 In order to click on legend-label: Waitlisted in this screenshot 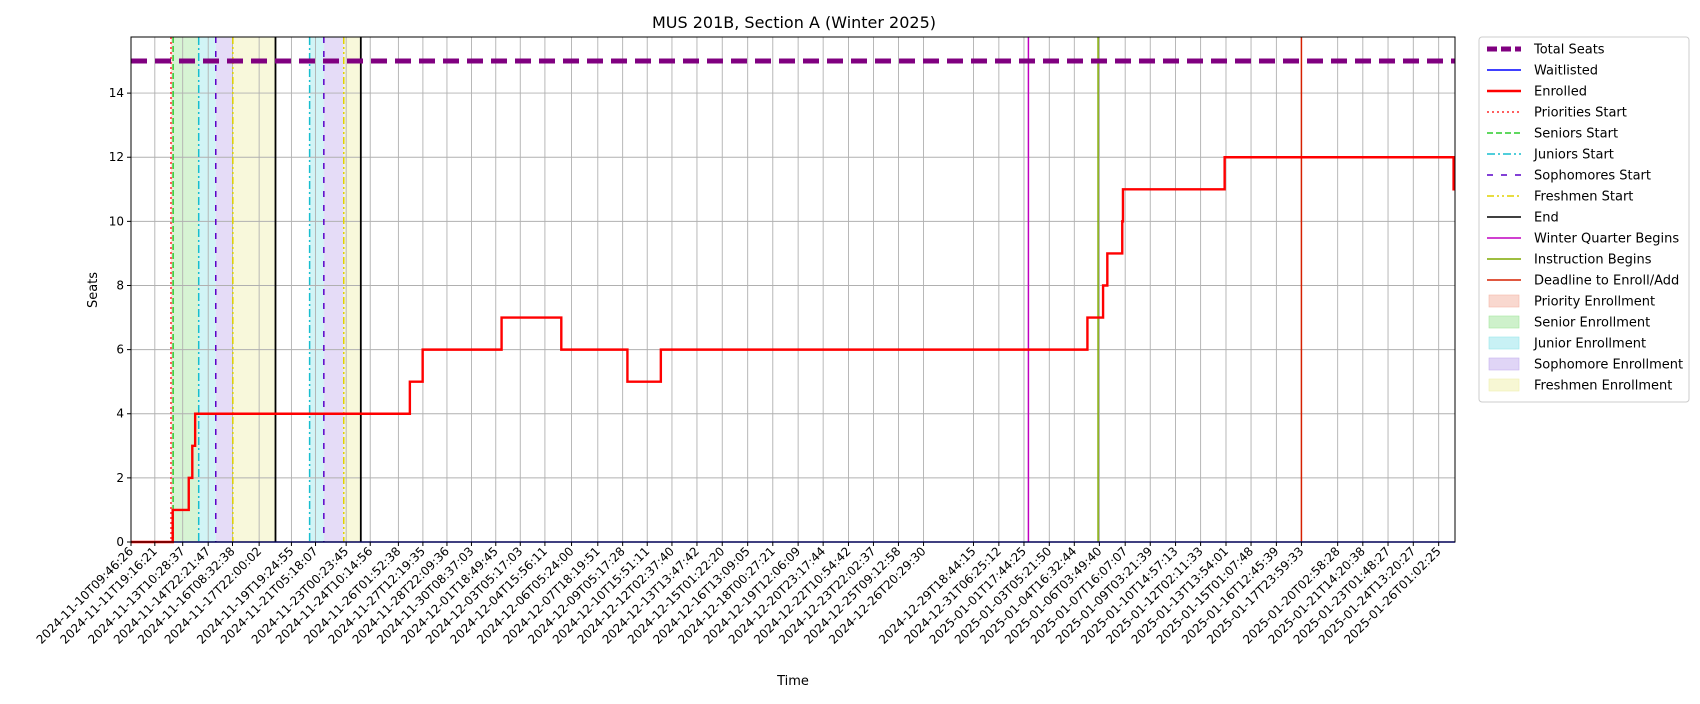, I will do `click(1566, 71)`.